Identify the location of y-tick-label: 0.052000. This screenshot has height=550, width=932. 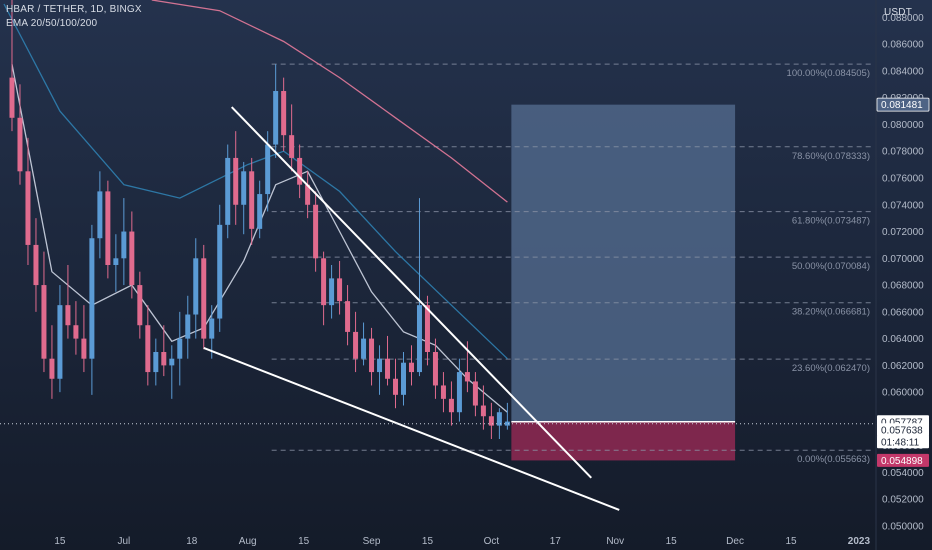
(903, 500).